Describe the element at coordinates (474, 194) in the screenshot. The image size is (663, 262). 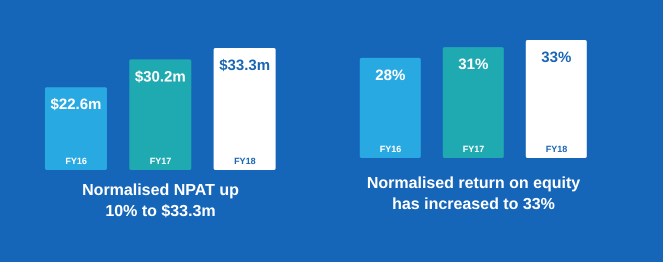
I see `text: Normalised return on equity has increased to 33%` at that location.